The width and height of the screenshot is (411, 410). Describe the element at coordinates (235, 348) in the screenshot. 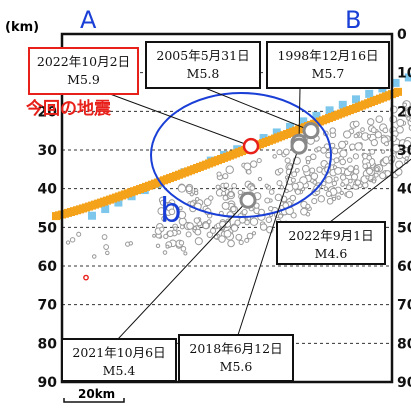

I see `annotation-date: 2018年6月12日` at that location.